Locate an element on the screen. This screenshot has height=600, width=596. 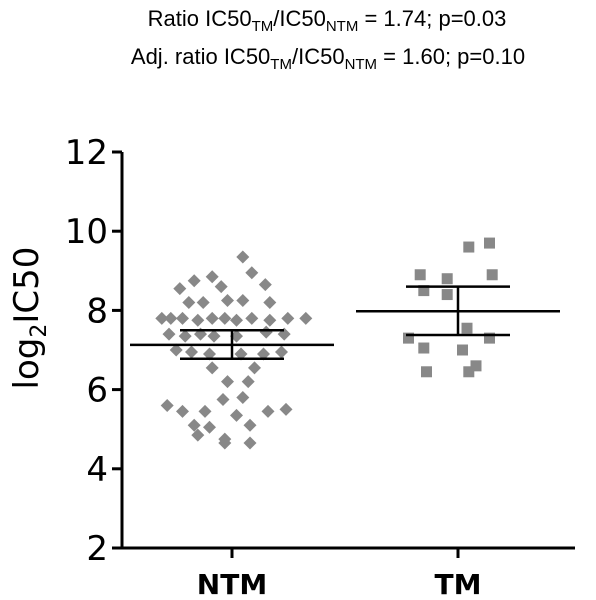
chart-title-line-1: Ratio IC50TM/IC50NTM = 1.74; p=0.03 is located at coordinates (298, 20).